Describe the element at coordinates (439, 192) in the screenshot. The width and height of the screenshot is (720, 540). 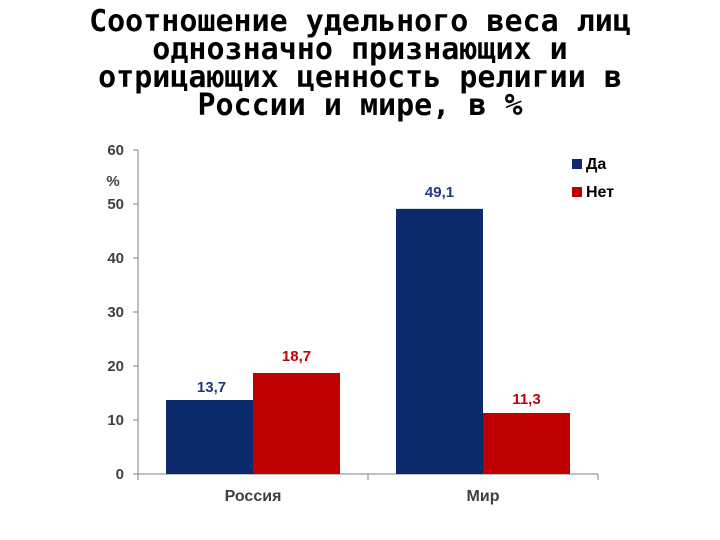
I see `data-label: 49,1` at that location.